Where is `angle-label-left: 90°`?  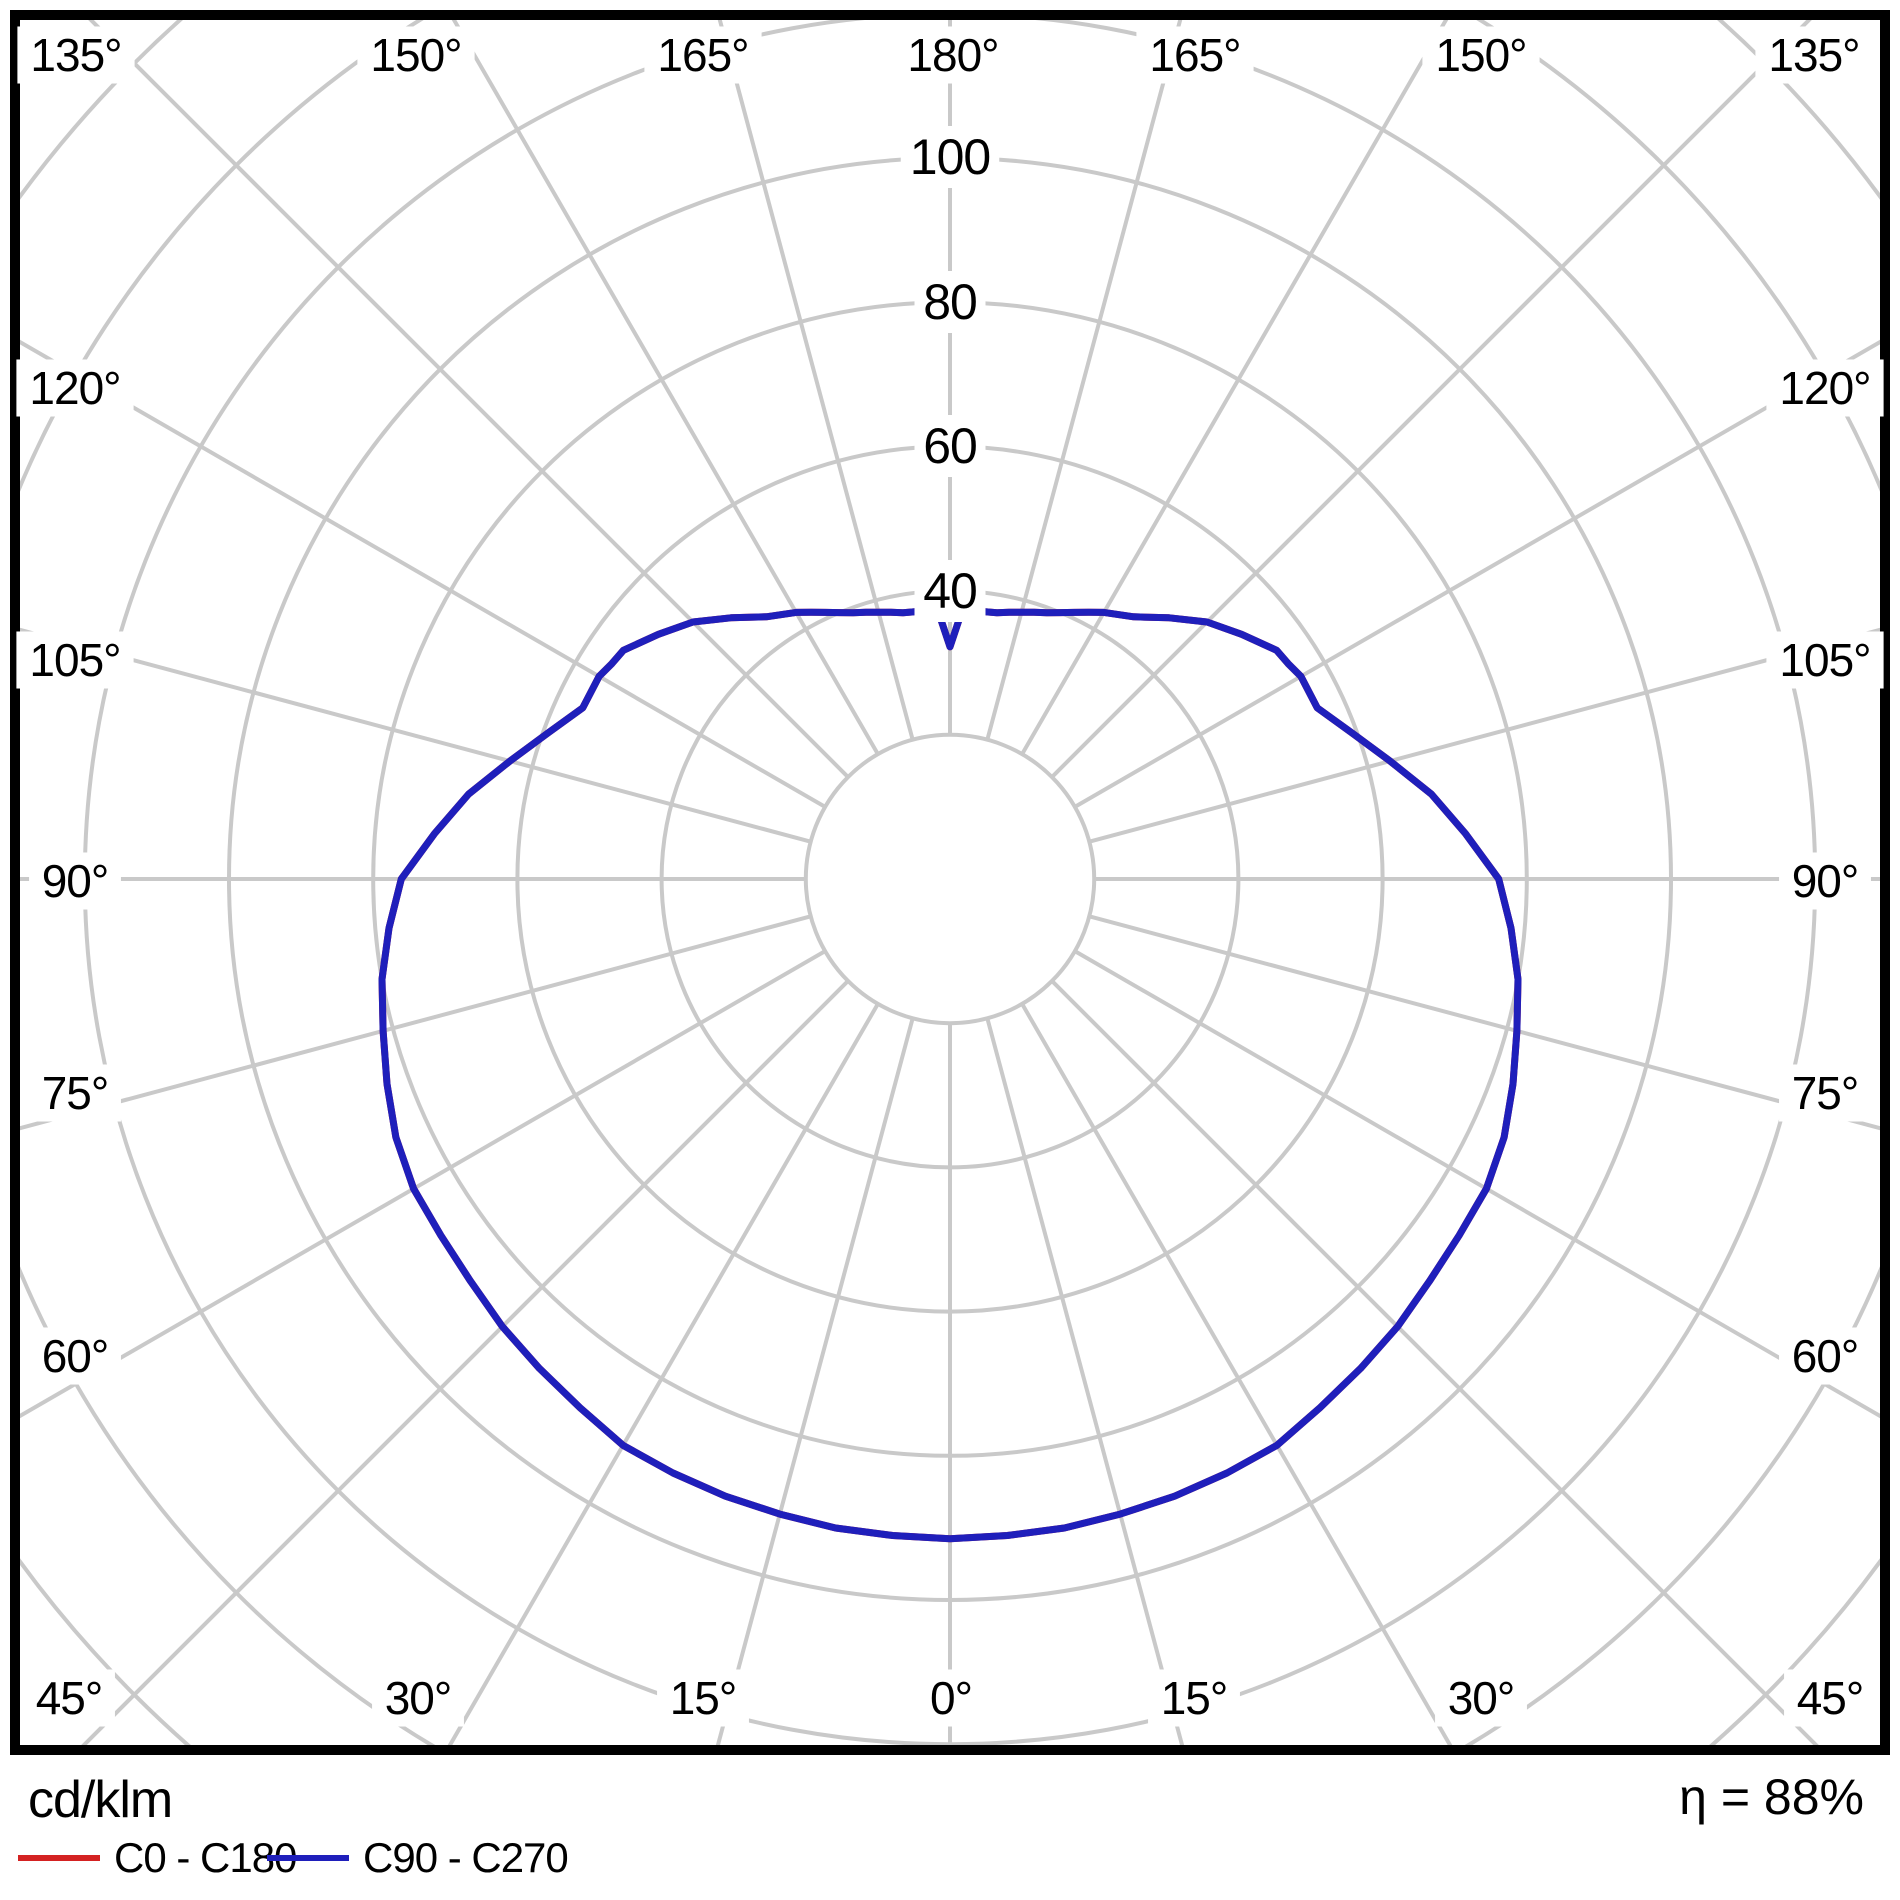
angle-label-left: 90° is located at coordinates (75, 881).